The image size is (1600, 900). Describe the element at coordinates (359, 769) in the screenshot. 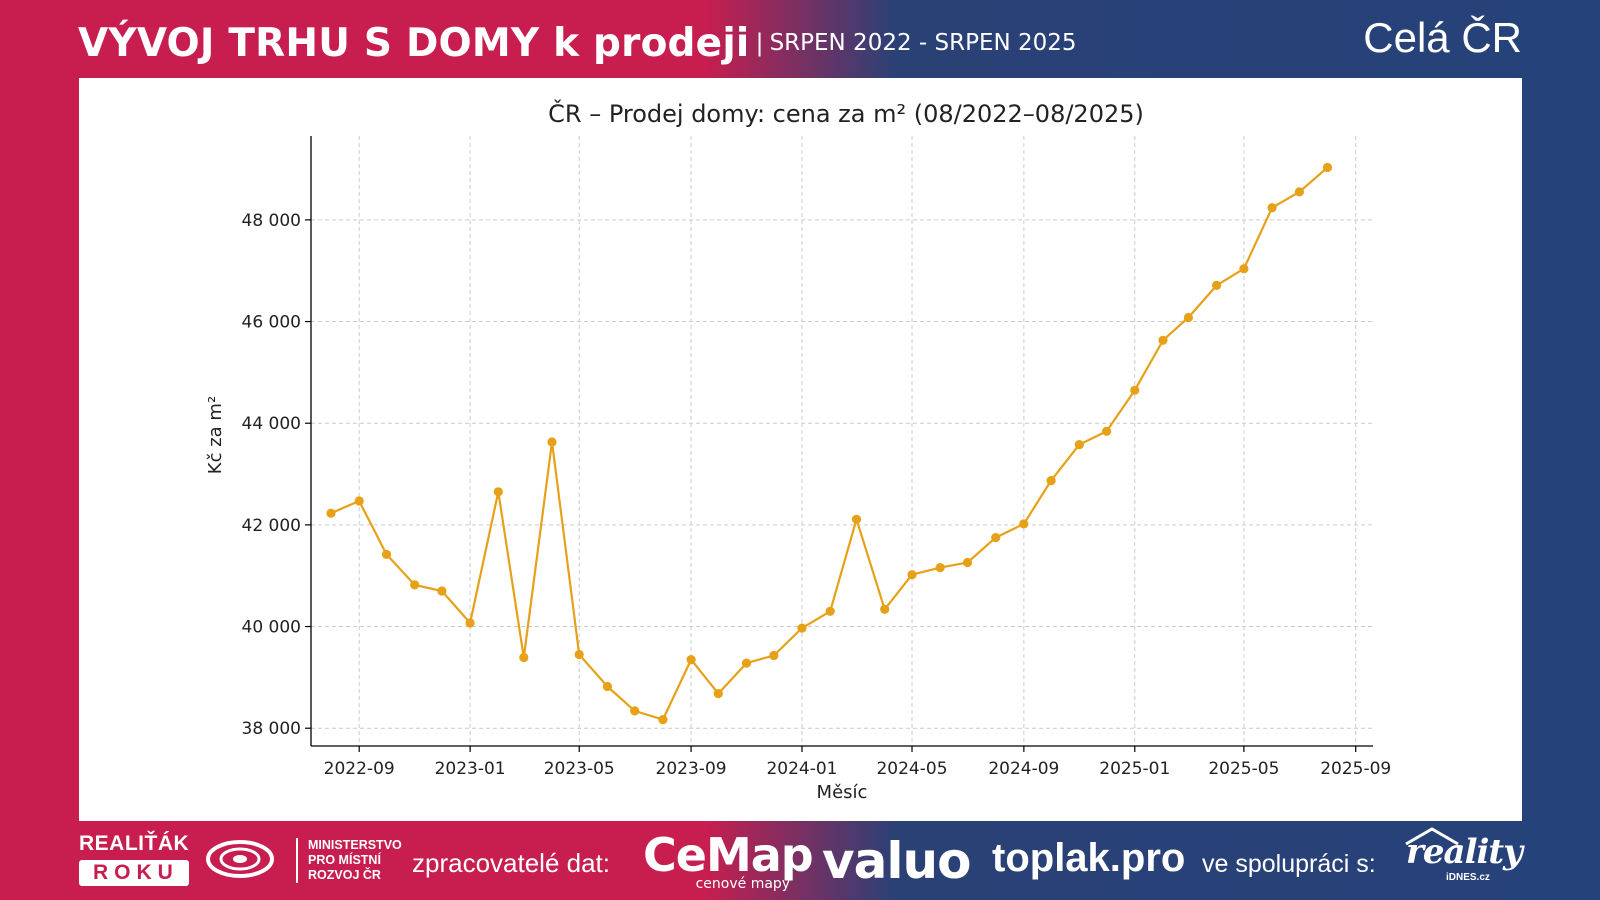

I see `x-tick-label: 2022-09` at that location.